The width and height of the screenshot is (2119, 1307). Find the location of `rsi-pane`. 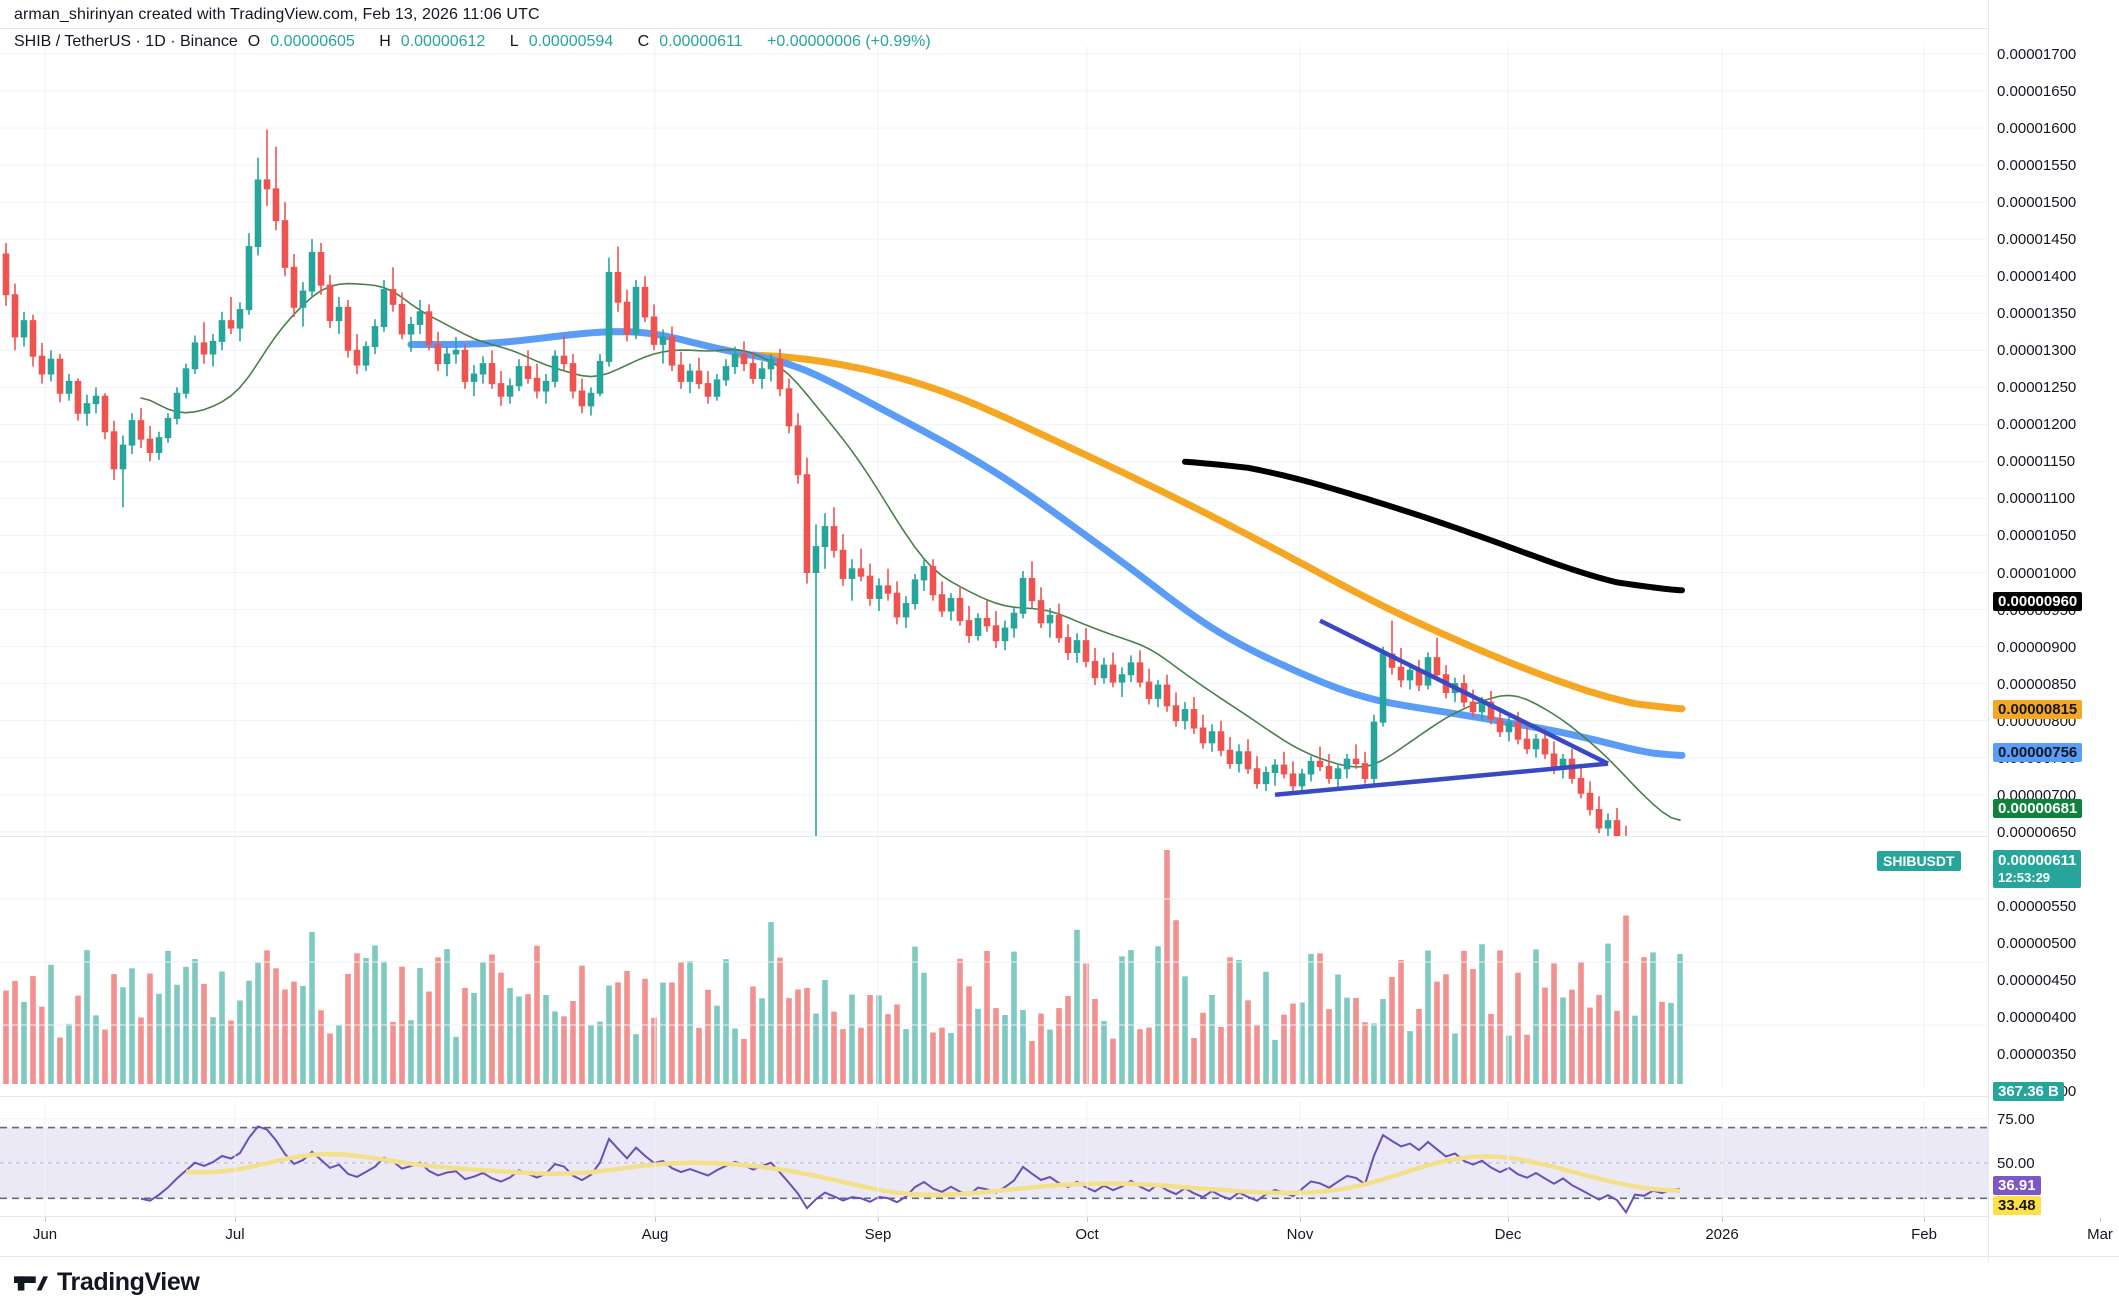

rsi-pane is located at coordinates (994, 1158).